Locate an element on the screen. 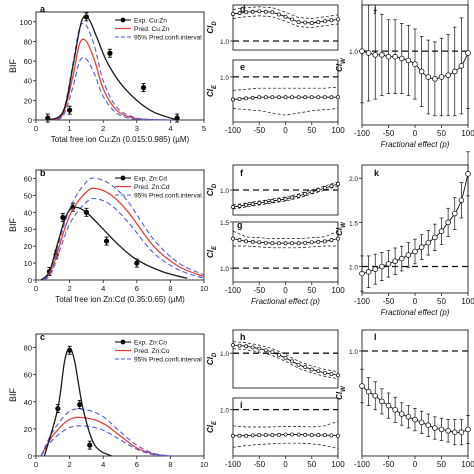 The width and height of the screenshot is (474, 474). y-axis-label-subscript: W is located at coordinates (344, 388).